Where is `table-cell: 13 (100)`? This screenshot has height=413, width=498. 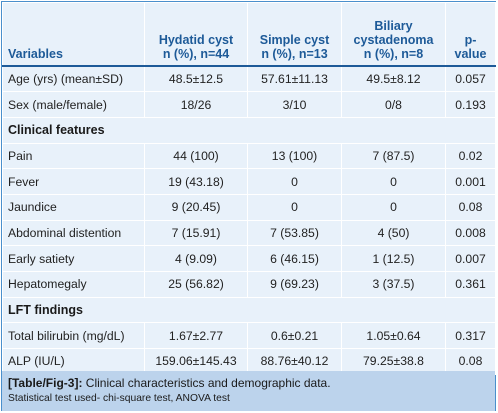 table-cell: 13 (100) is located at coordinates (294, 156).